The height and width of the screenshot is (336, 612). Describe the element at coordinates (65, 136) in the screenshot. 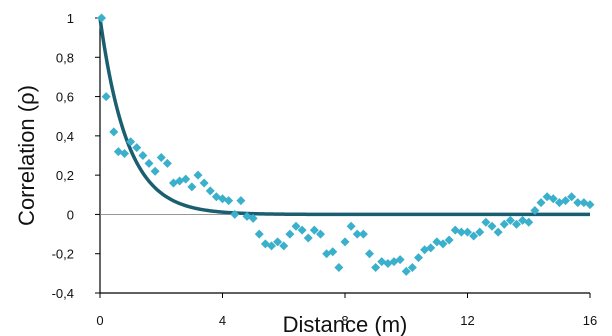

I see `y-tick-label: 0,4` at that location.